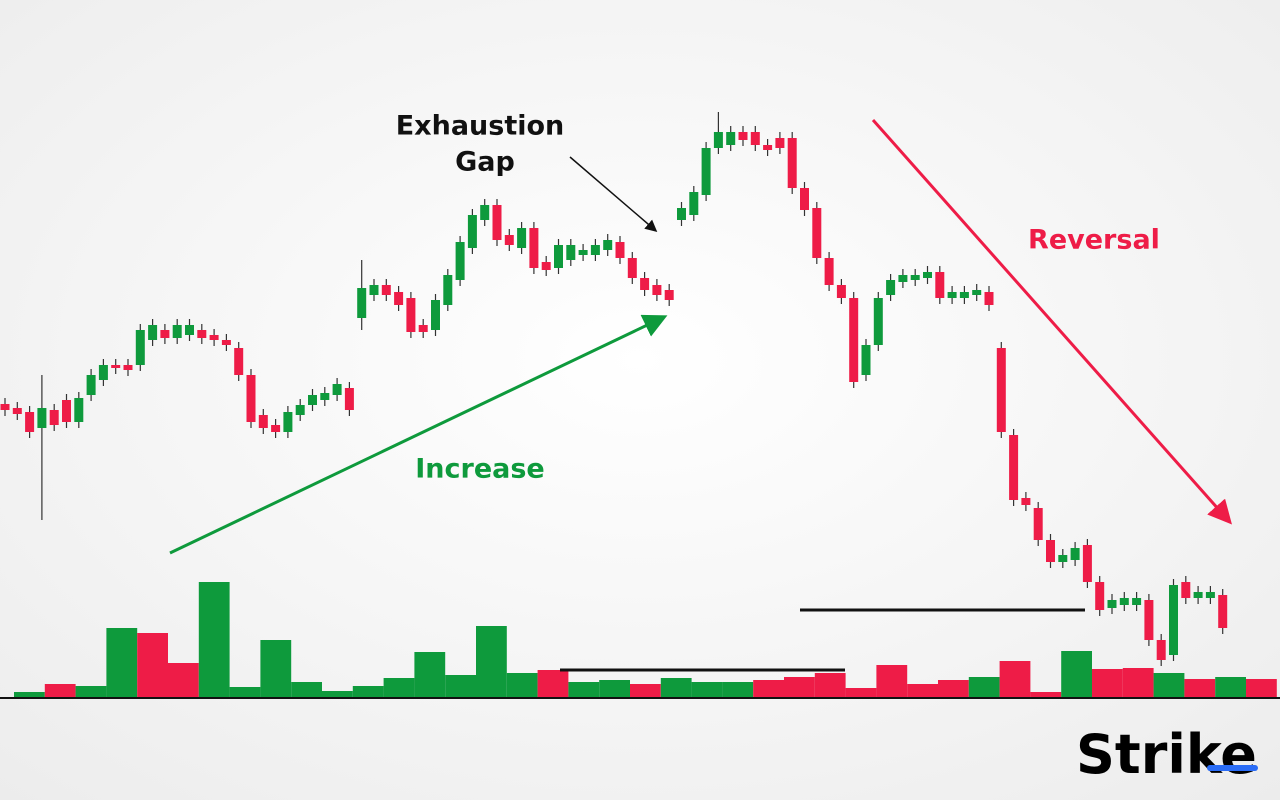 Image resolution: width=1280 pixels, height=800 pixels. Describe the element at coordinates (480, 126) in the screenshot. I see `annotation: Exhaustion` at that location.